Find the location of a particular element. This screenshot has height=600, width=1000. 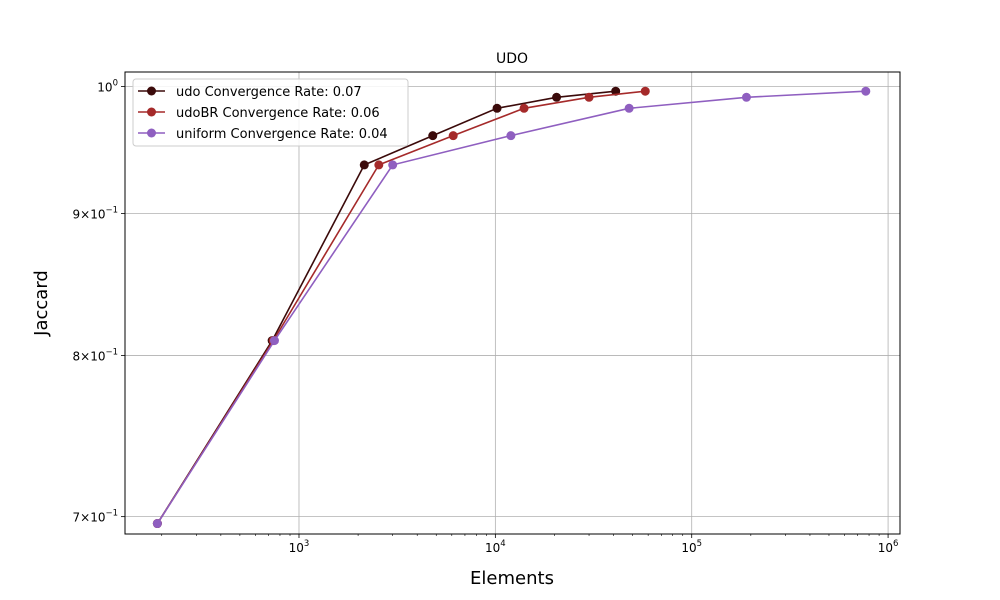

x-tick-label: 10⁵ is located at coordinates (691, 547).